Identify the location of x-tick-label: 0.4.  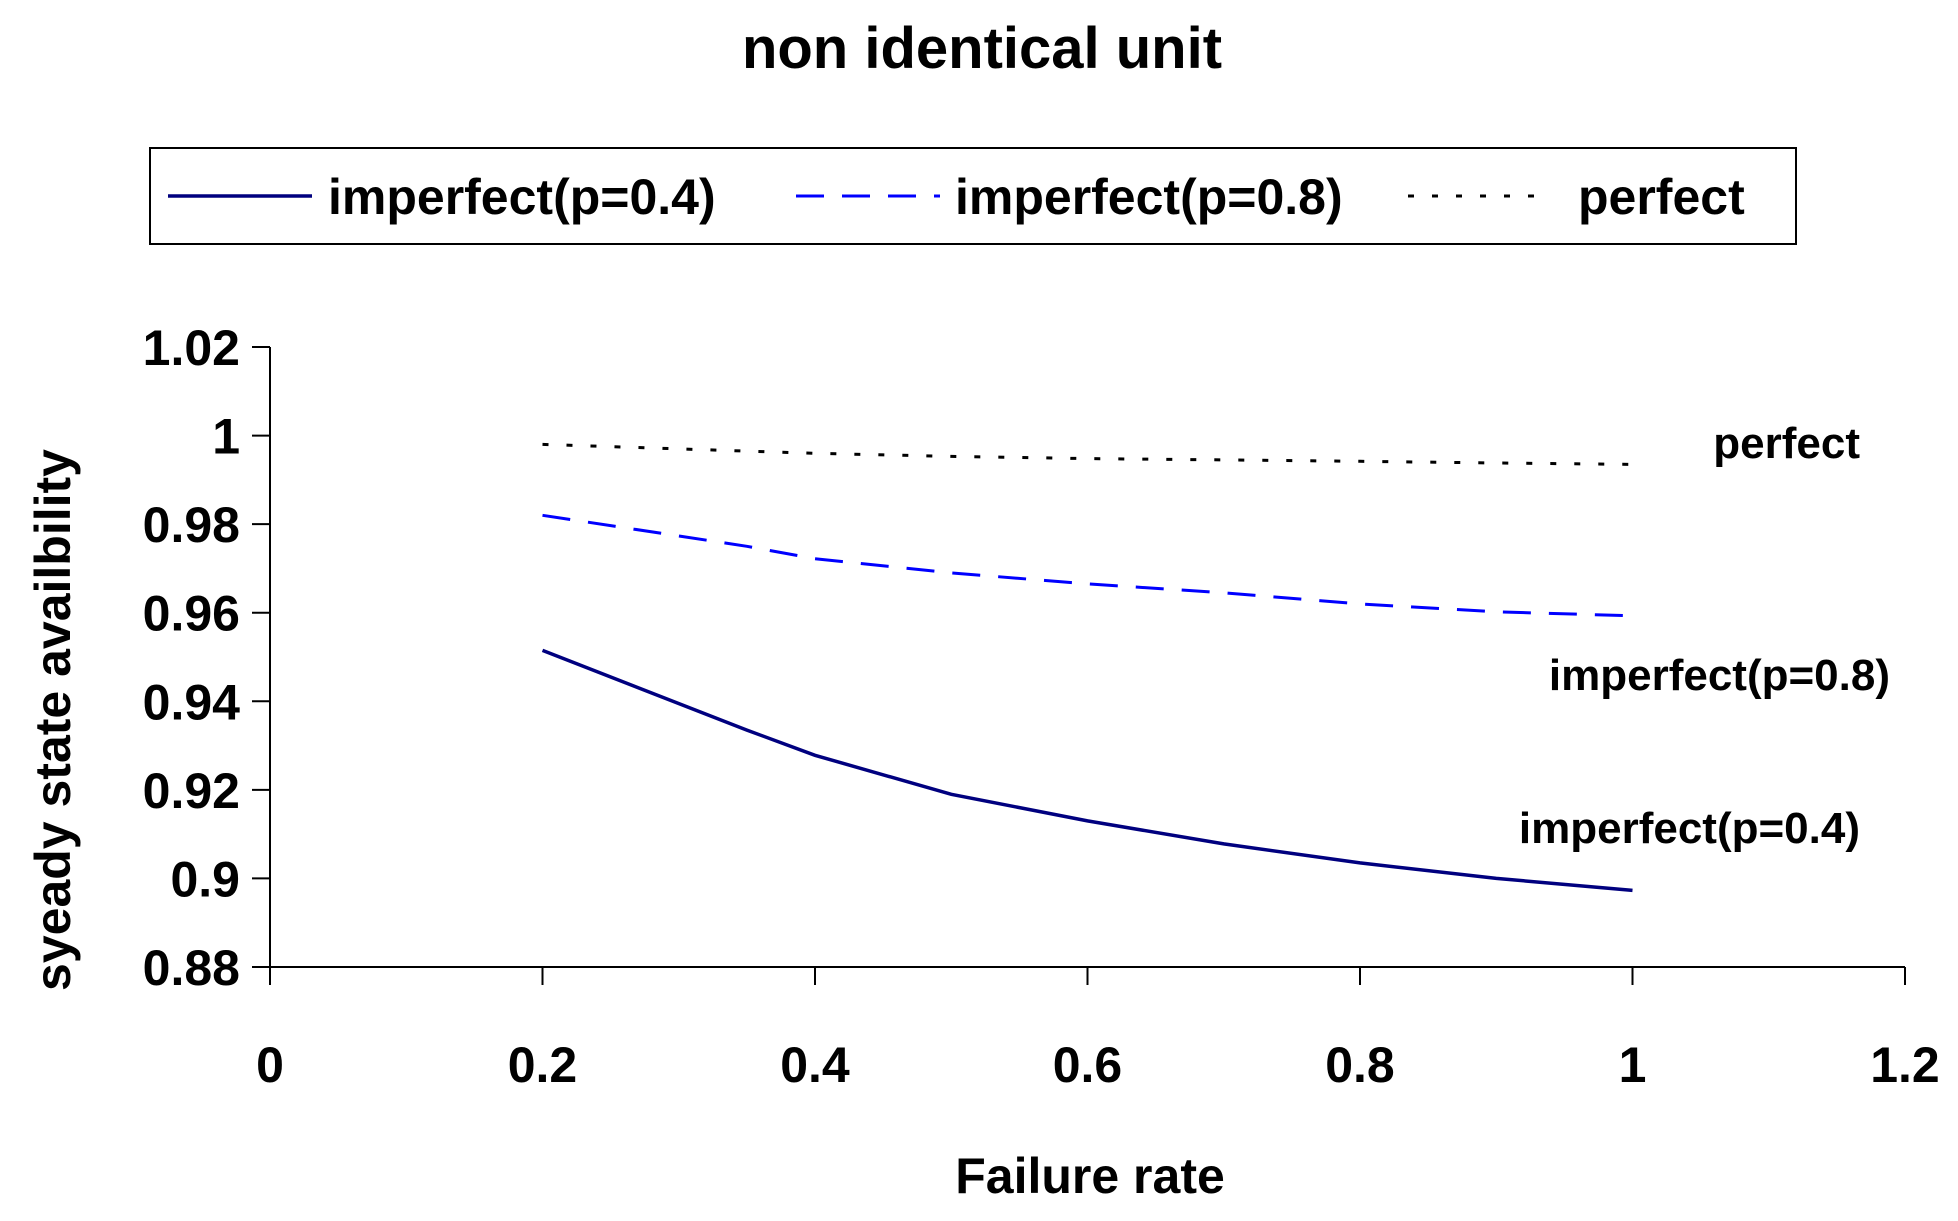
(815, 1065).